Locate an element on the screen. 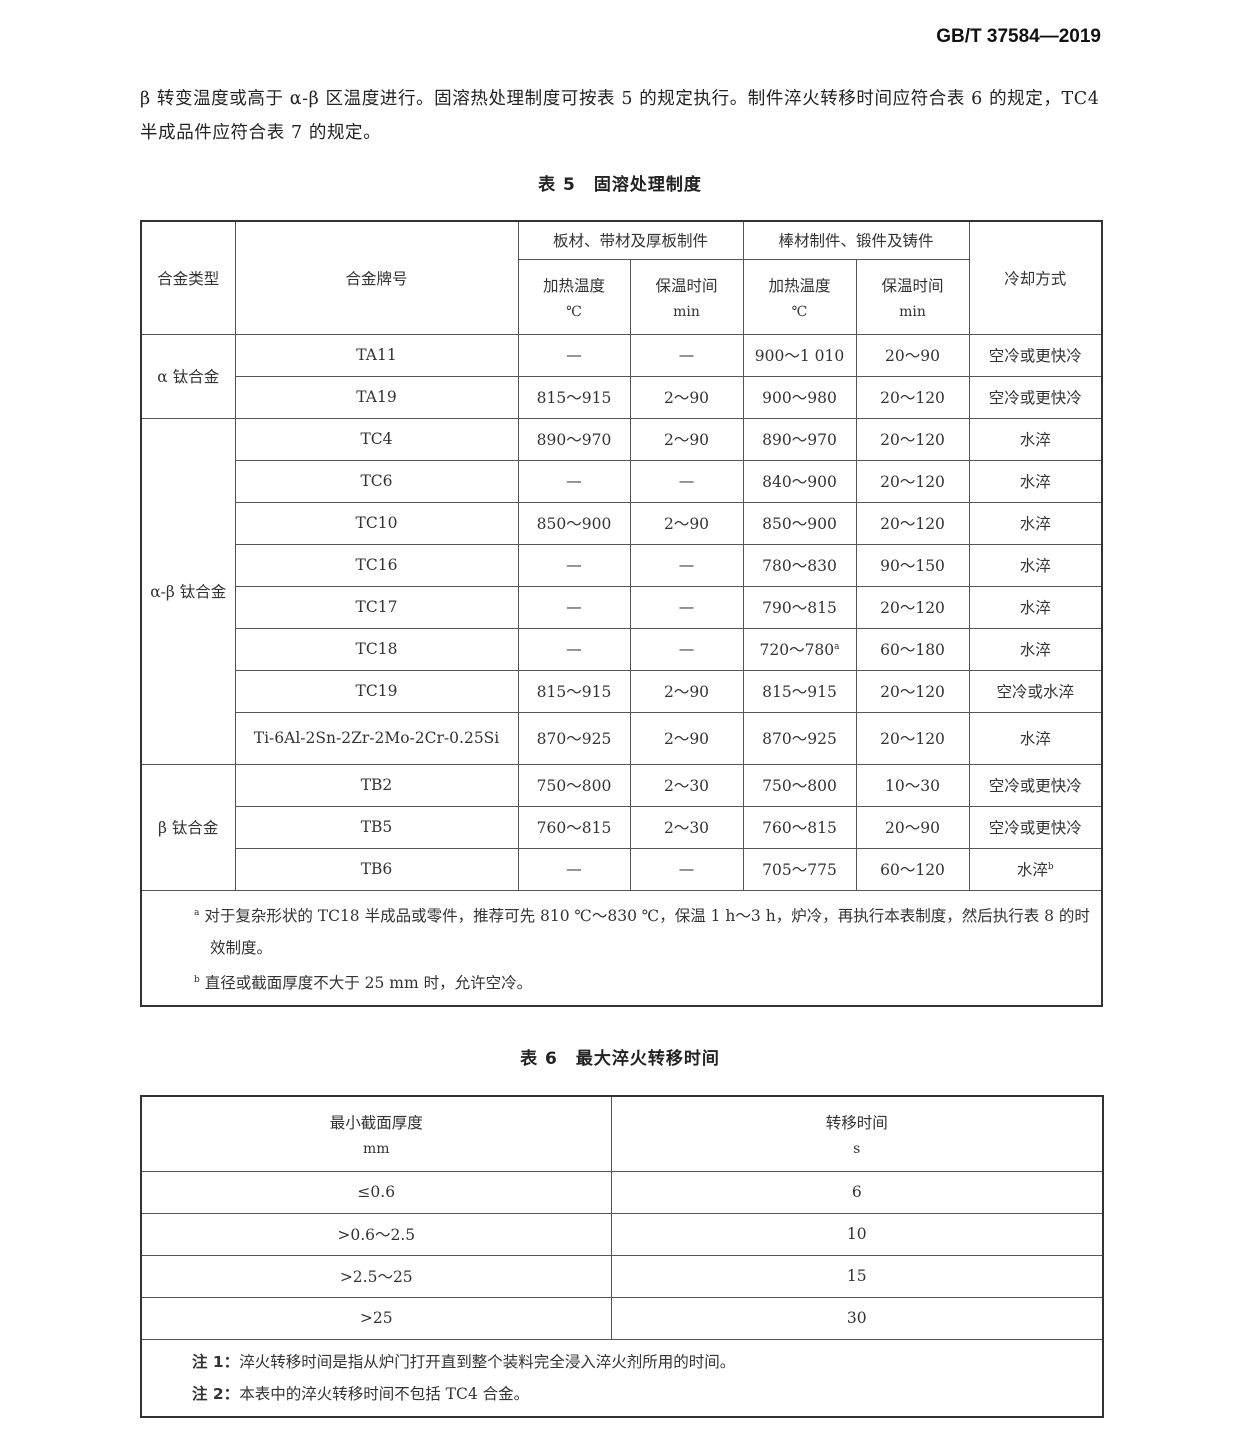 This screenshot has height=1434, width=1240. note: 注 1：淬火转移时间是指从炉门打开直到整个装料完全浸入淬火剂所用的时间。 is located at coordinates (647, 1362).